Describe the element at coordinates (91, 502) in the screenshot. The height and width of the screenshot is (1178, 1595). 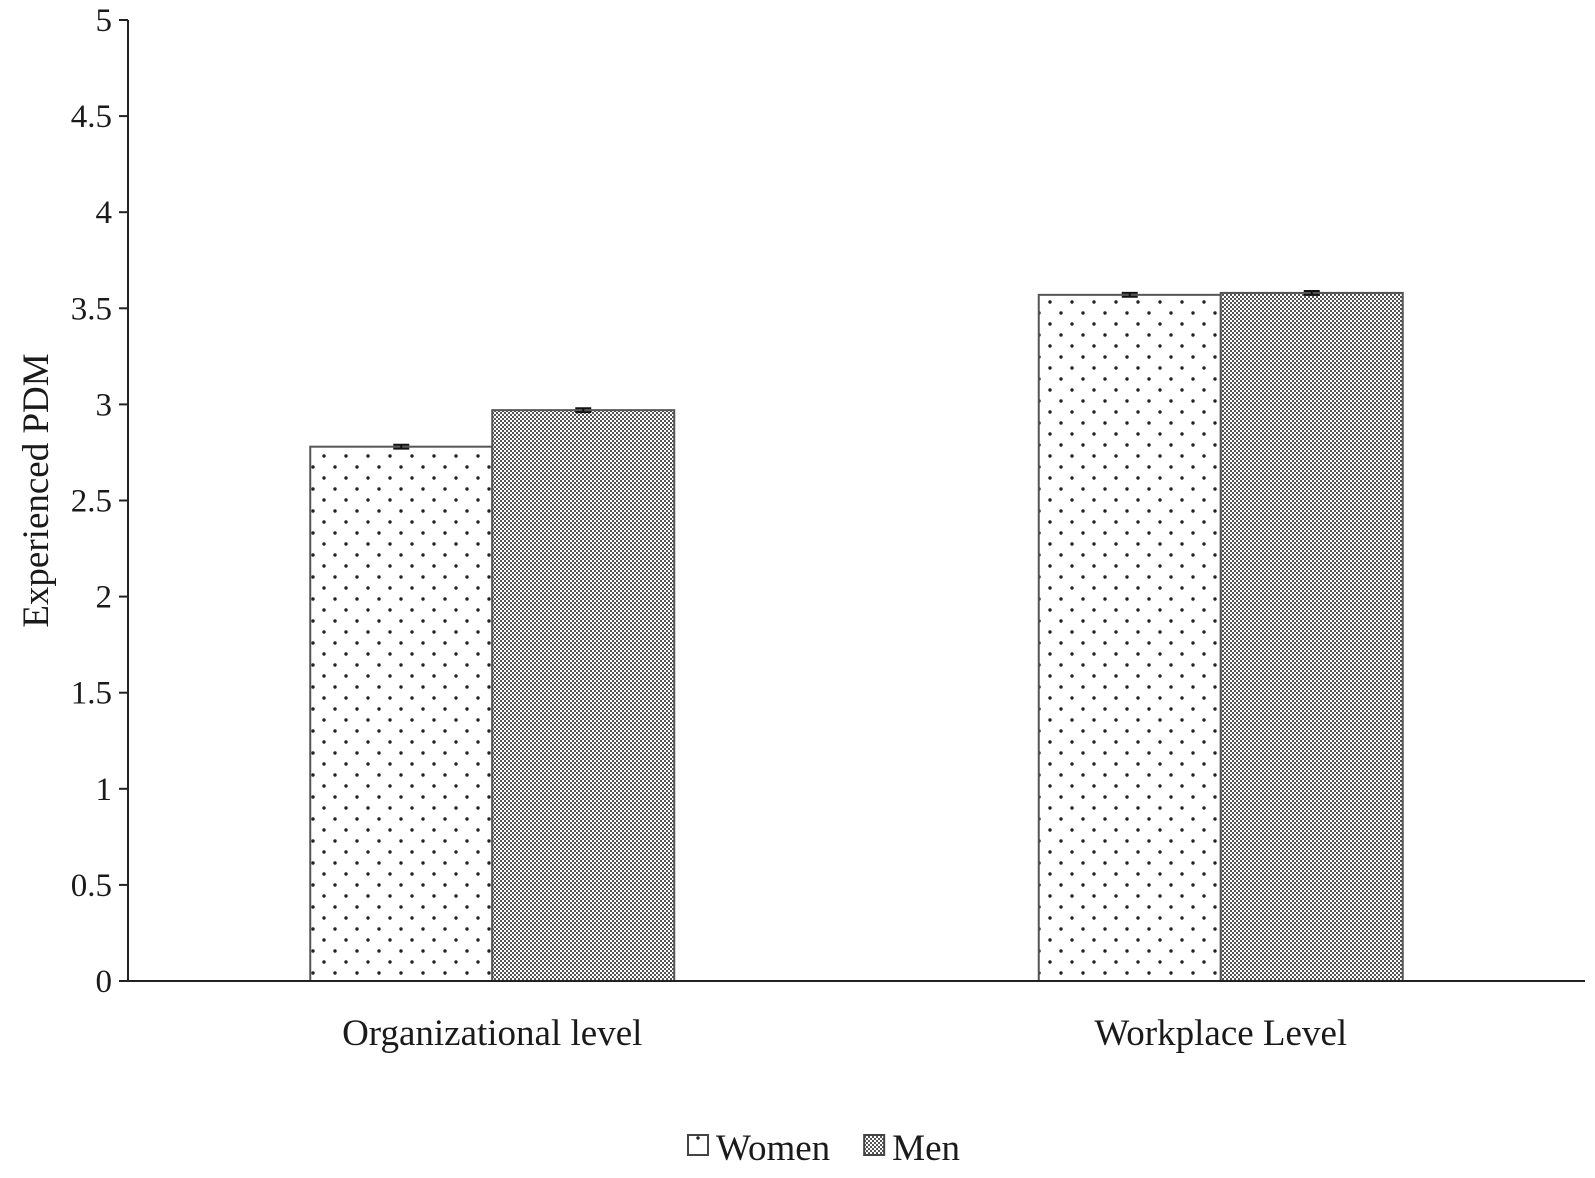
I see `y-tick-label: 2.5` at that location.